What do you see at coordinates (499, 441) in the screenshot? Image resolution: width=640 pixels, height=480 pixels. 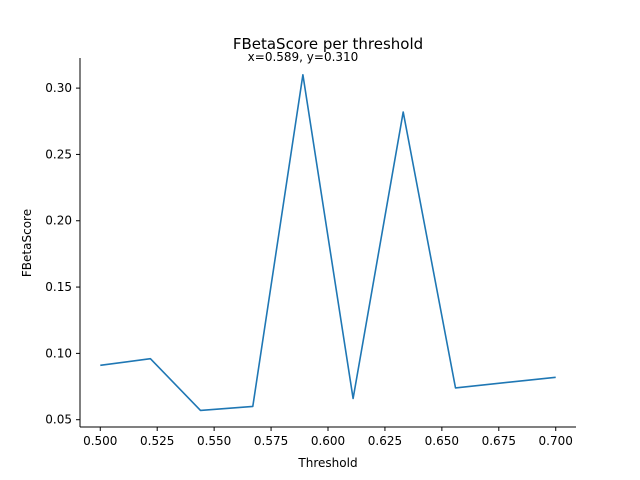 I see `x-tick-label: 0.675` at bounding box center [499, 441].